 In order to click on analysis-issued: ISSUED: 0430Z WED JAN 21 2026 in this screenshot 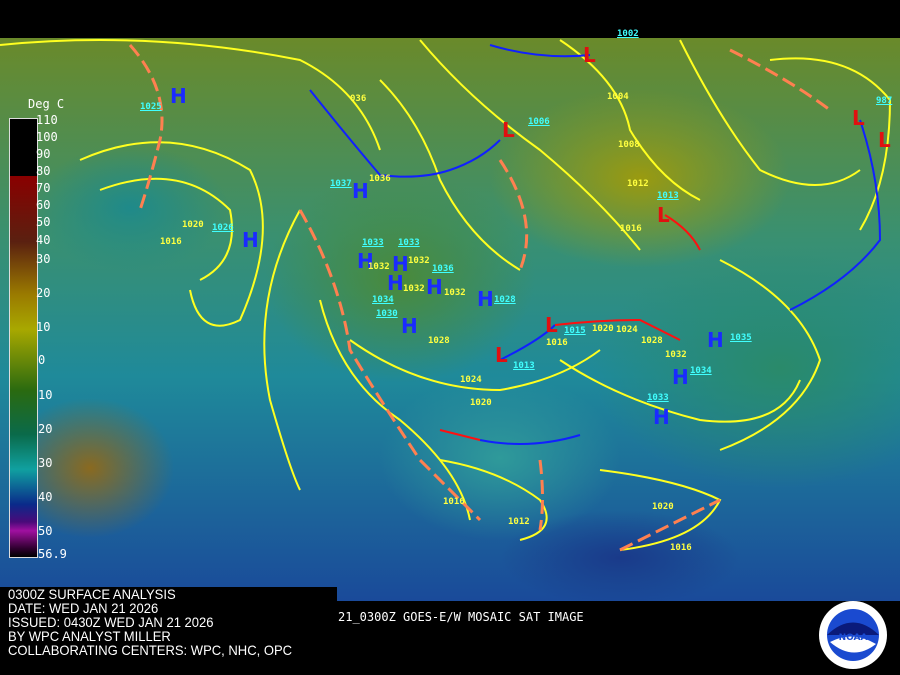, I will do `click(111, 622)`.